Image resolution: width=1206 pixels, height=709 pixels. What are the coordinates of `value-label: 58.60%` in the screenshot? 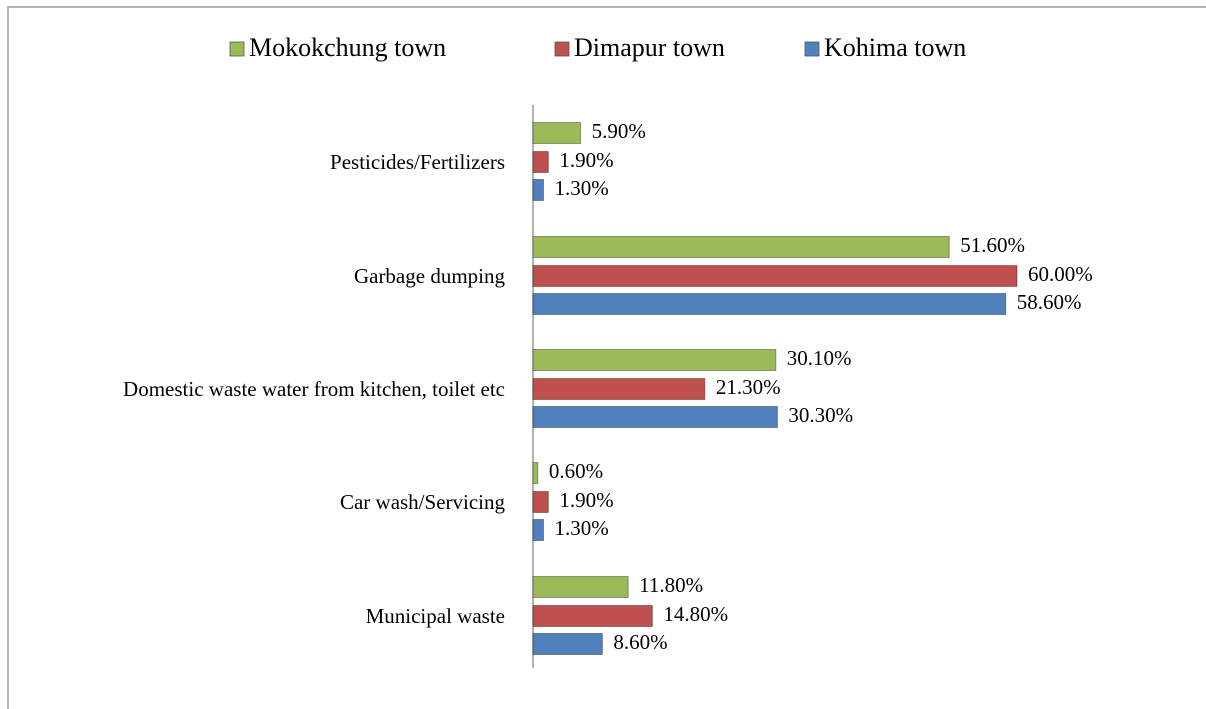 It's located at (1049, 302).